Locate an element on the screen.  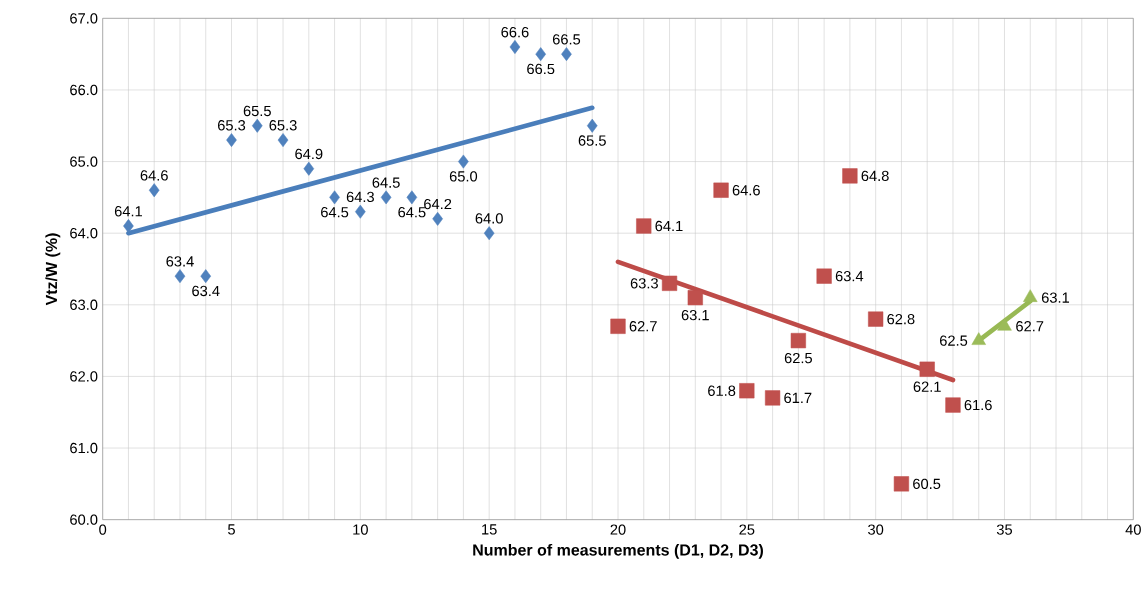
data-label: 65.0 is located at coordinates (463, 176).